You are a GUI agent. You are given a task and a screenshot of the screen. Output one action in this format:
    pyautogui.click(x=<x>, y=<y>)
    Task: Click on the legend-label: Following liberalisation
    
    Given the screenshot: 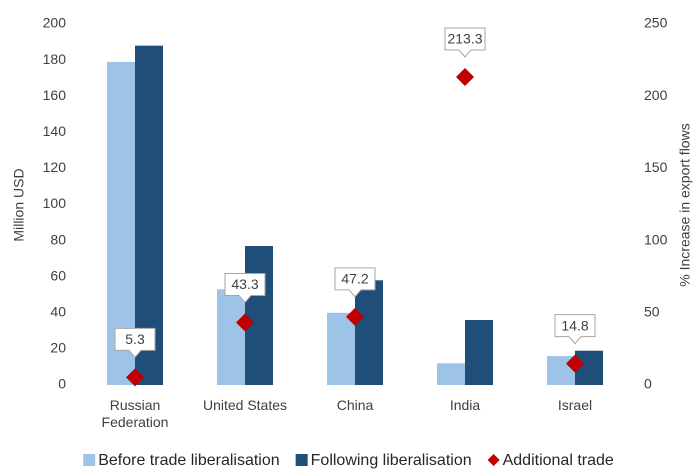 What is the action you would take?
    pyautogui.click(x=391, y=460)
    